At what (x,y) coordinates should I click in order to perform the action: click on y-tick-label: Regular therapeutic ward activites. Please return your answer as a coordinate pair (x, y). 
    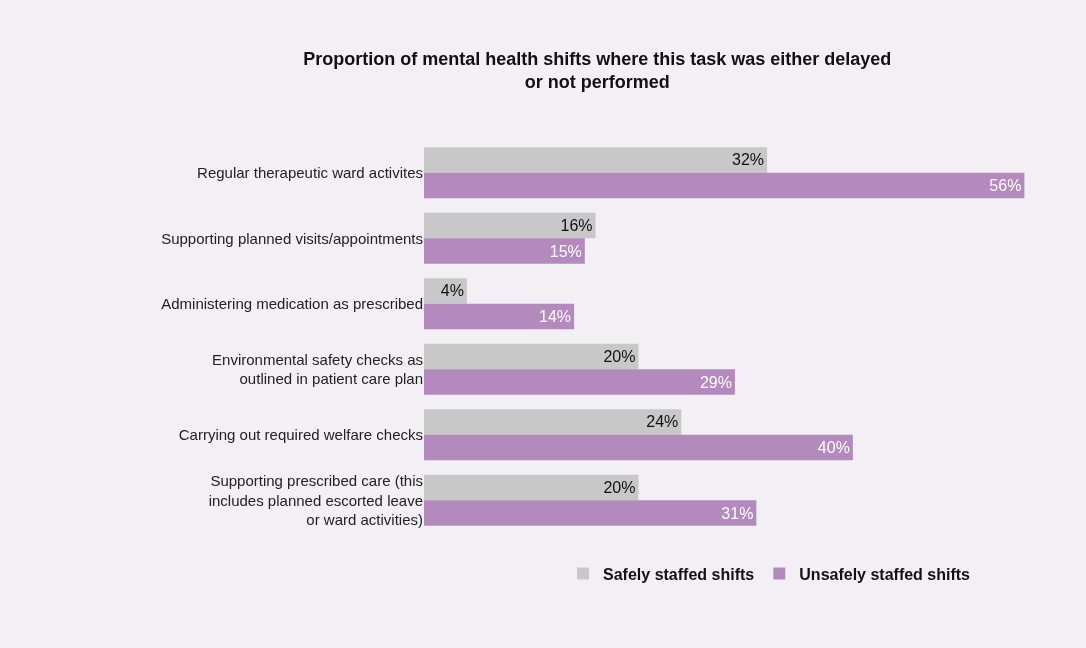
    Looking at the image, I should click on (310, 172).